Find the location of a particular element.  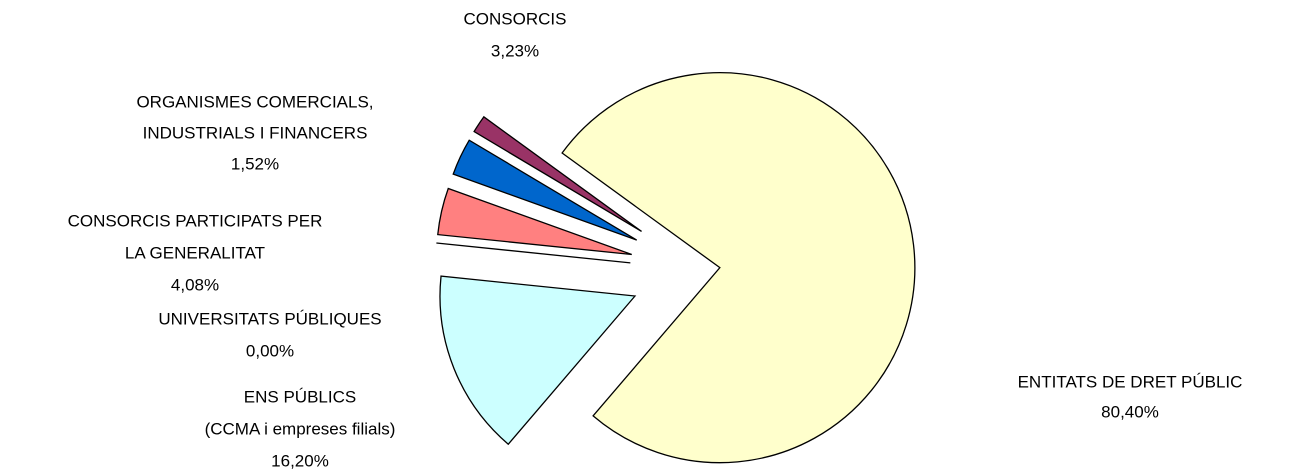

slice-value-label: 16,20% is located at coordinates (300, 460).